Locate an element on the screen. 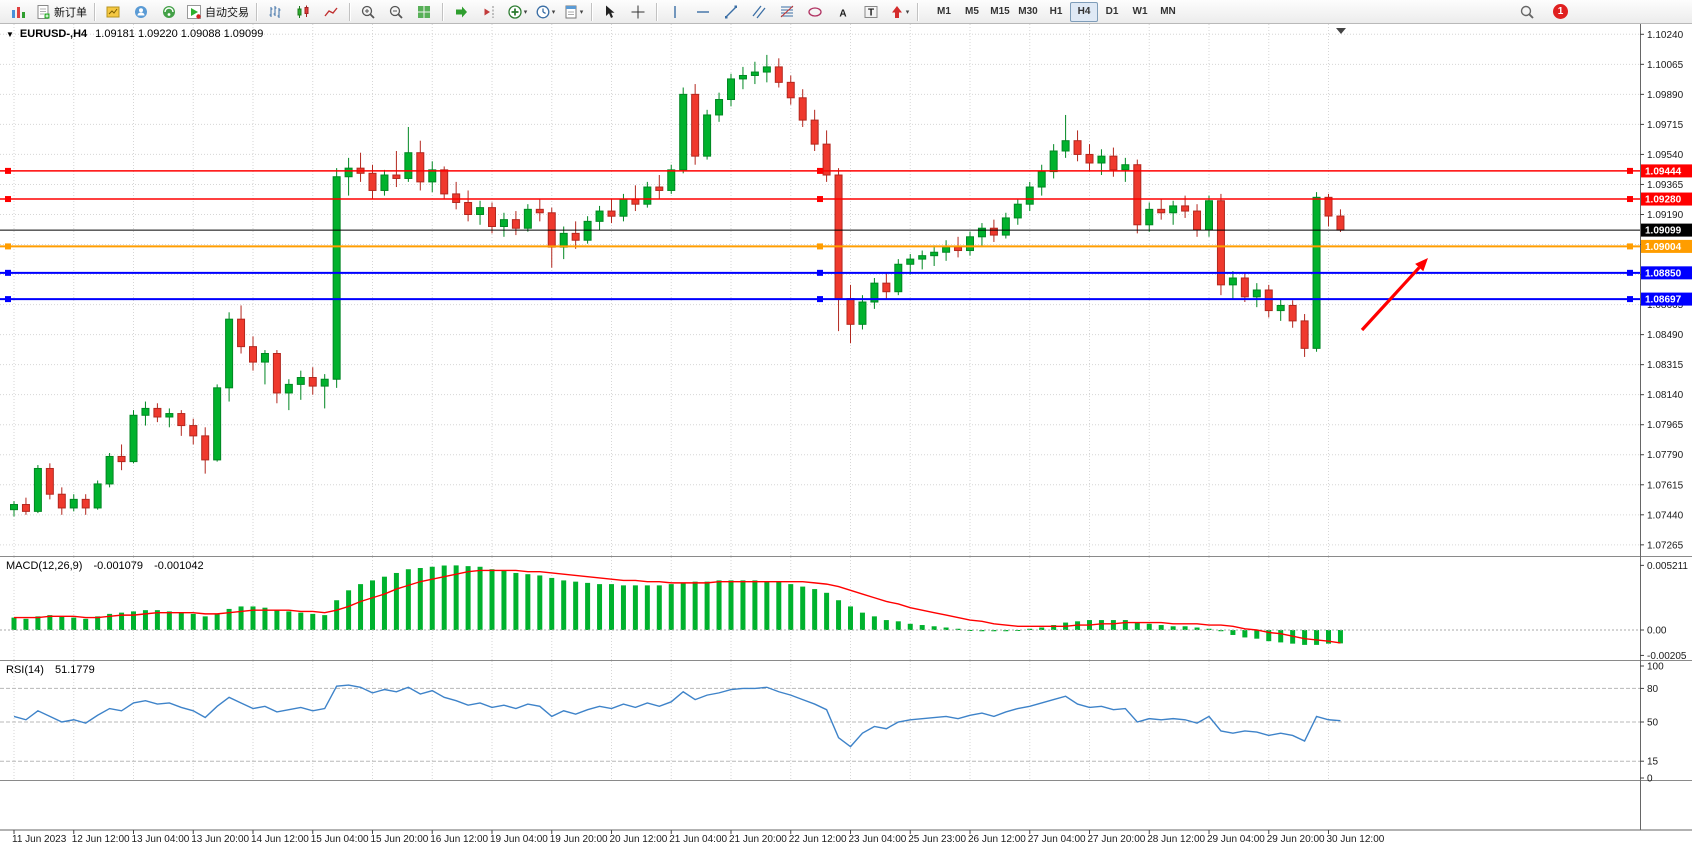 This screenshot has height=846, width=1692. svg-text: 1.07790 is located at coordinates (1665, 455).